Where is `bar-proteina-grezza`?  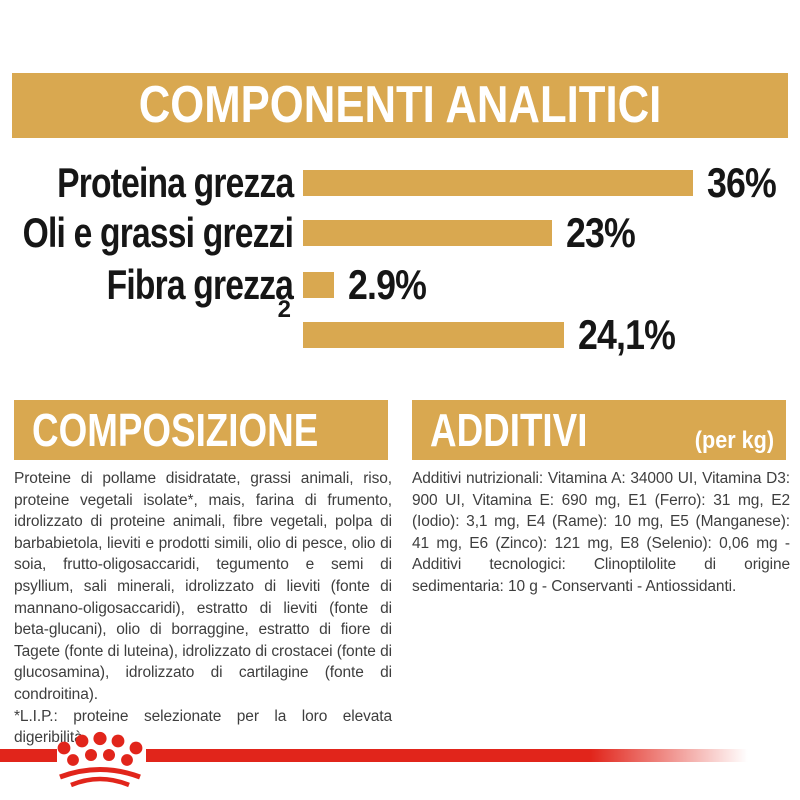 bar-proteina-grezza is located at coordinates (498, 183).